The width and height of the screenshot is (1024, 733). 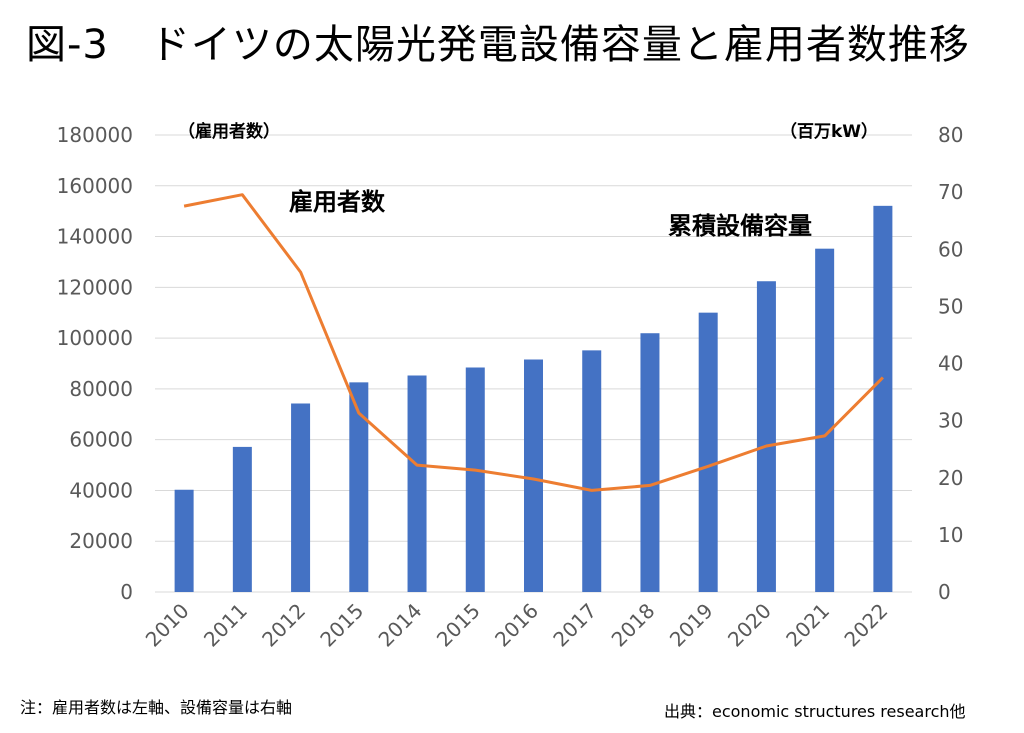 What do you see at coordinates (95, 237) in the screenshot?
I see `left-tick-label: 140000` at bounding box center [95, 237].